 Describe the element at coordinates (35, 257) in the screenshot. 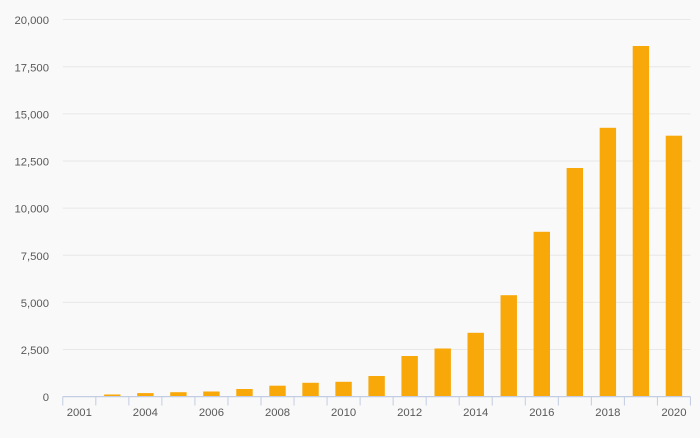

I see `svg-text: 7,500` at that location.